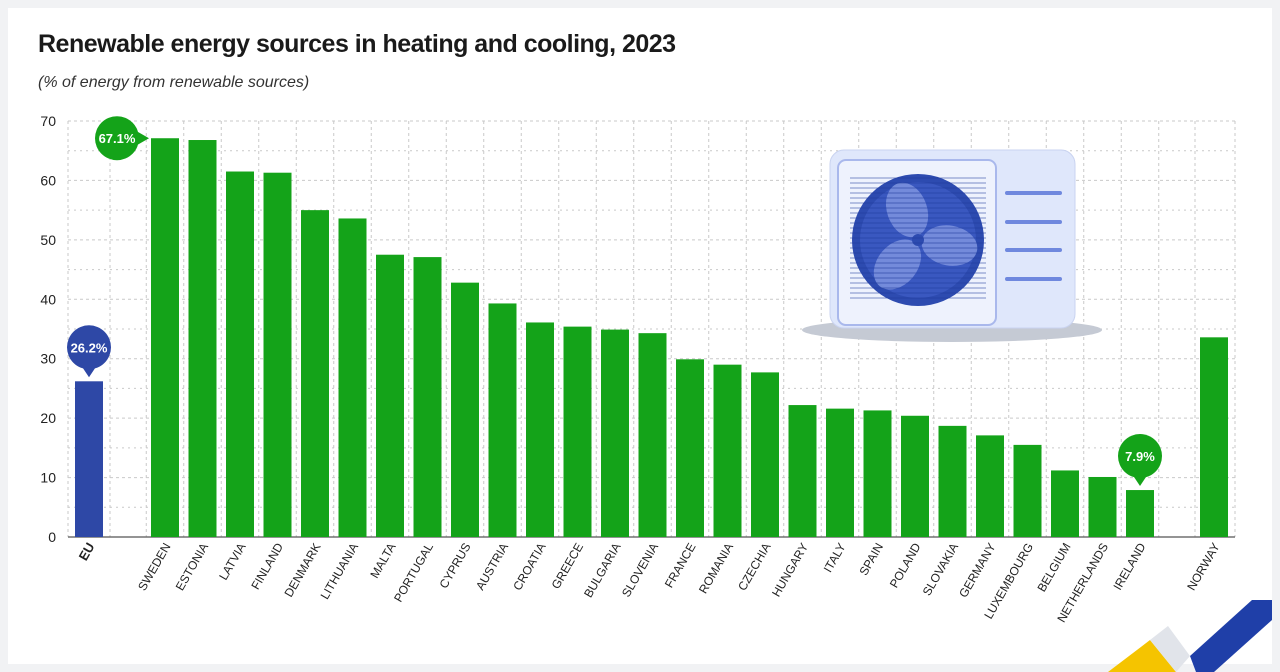 This screenshot has height=672, width=1280. Describe the element at coordinates (87, 551) in the screenshot. I see `x-label-eu: EU` at that location.